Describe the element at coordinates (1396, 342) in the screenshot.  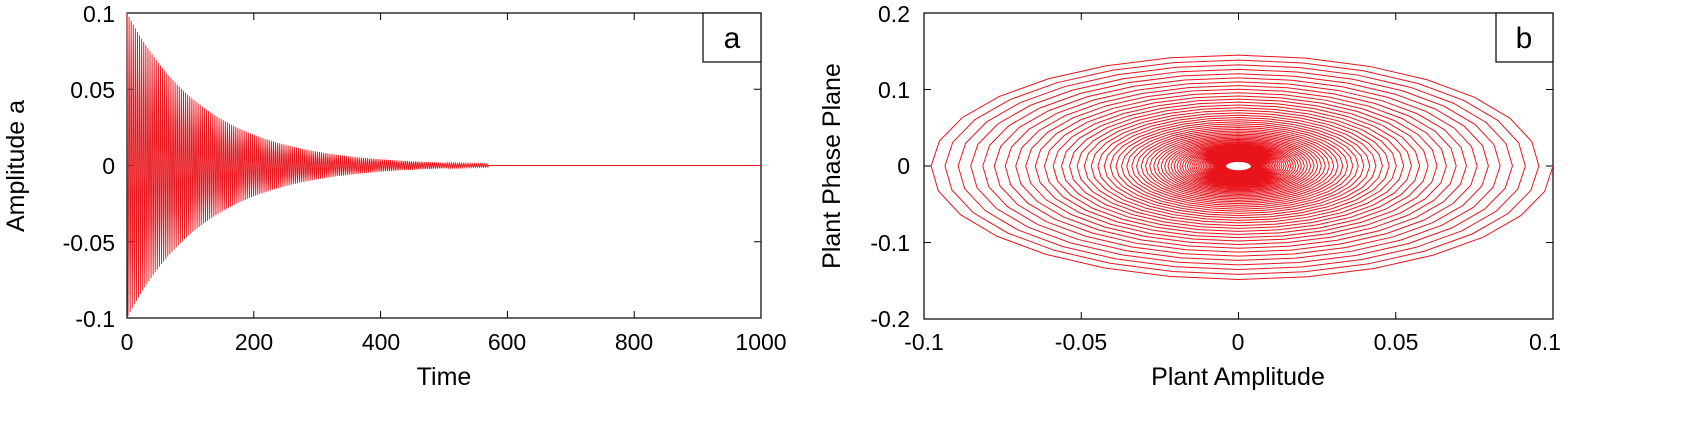
I see `x-tick-label: 0.05` at that location.